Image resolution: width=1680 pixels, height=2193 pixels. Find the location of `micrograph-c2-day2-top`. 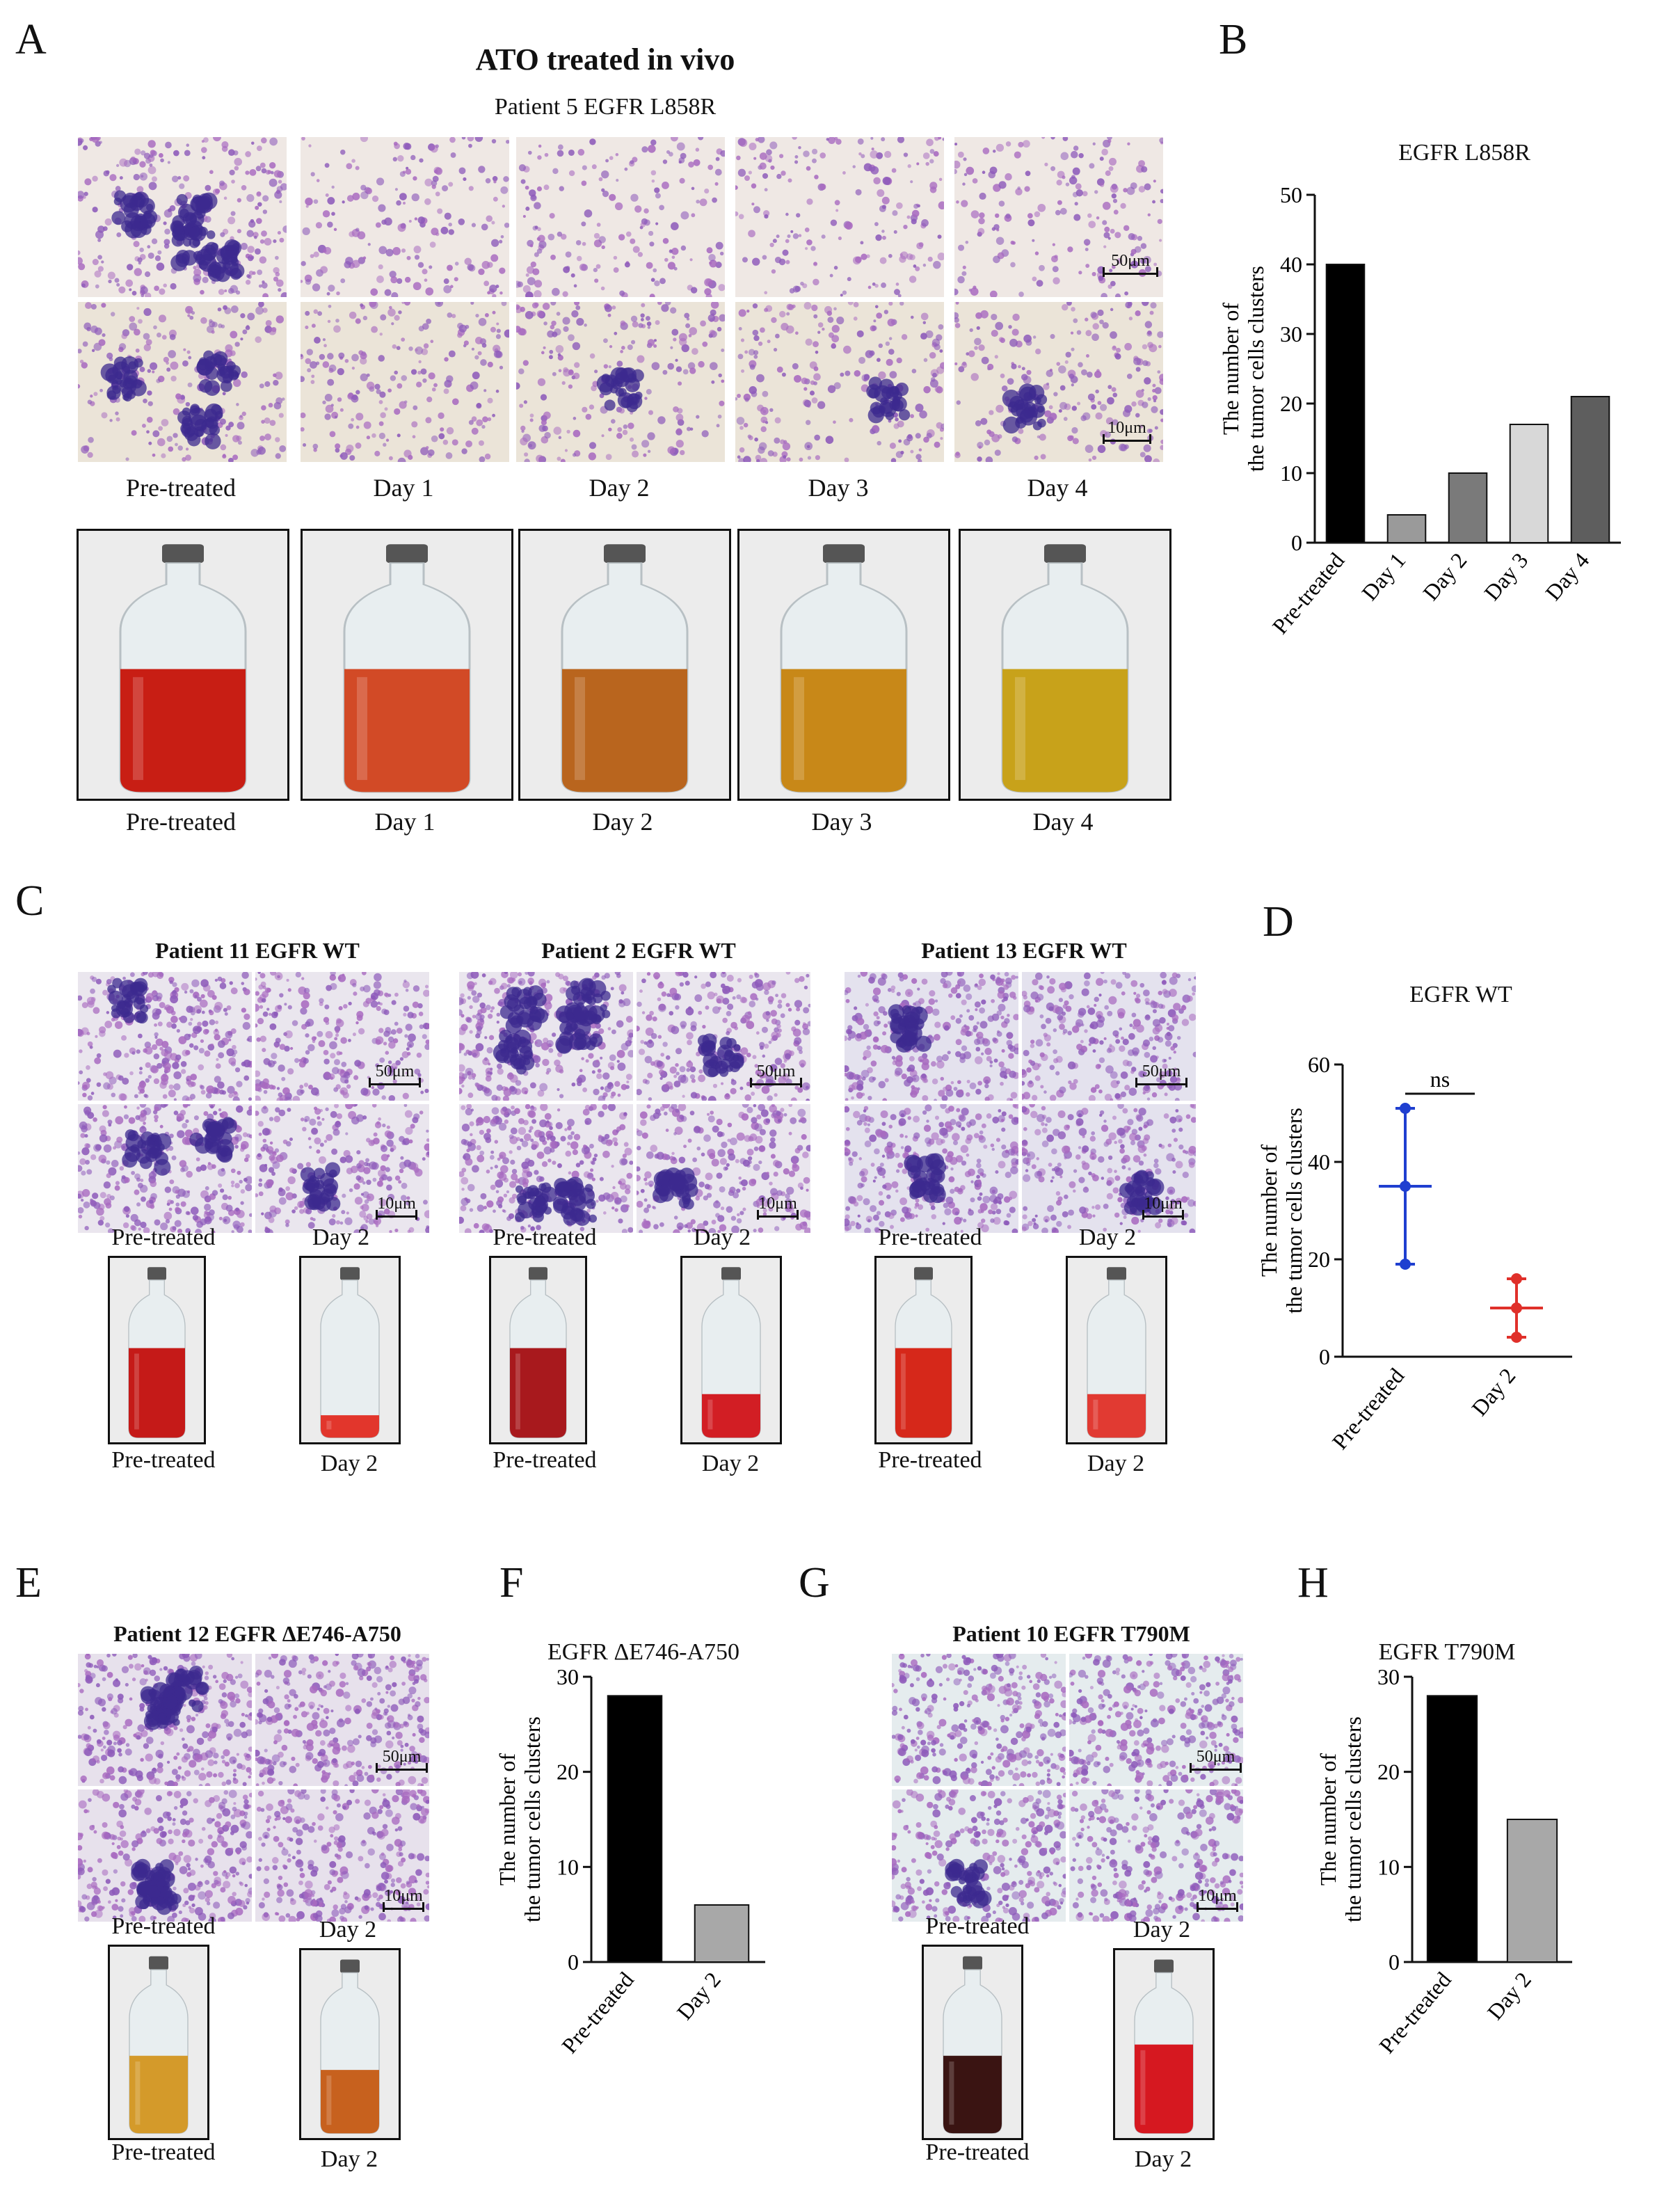

micrograph-c2-day2-top is located at coordinates (723, 1036).